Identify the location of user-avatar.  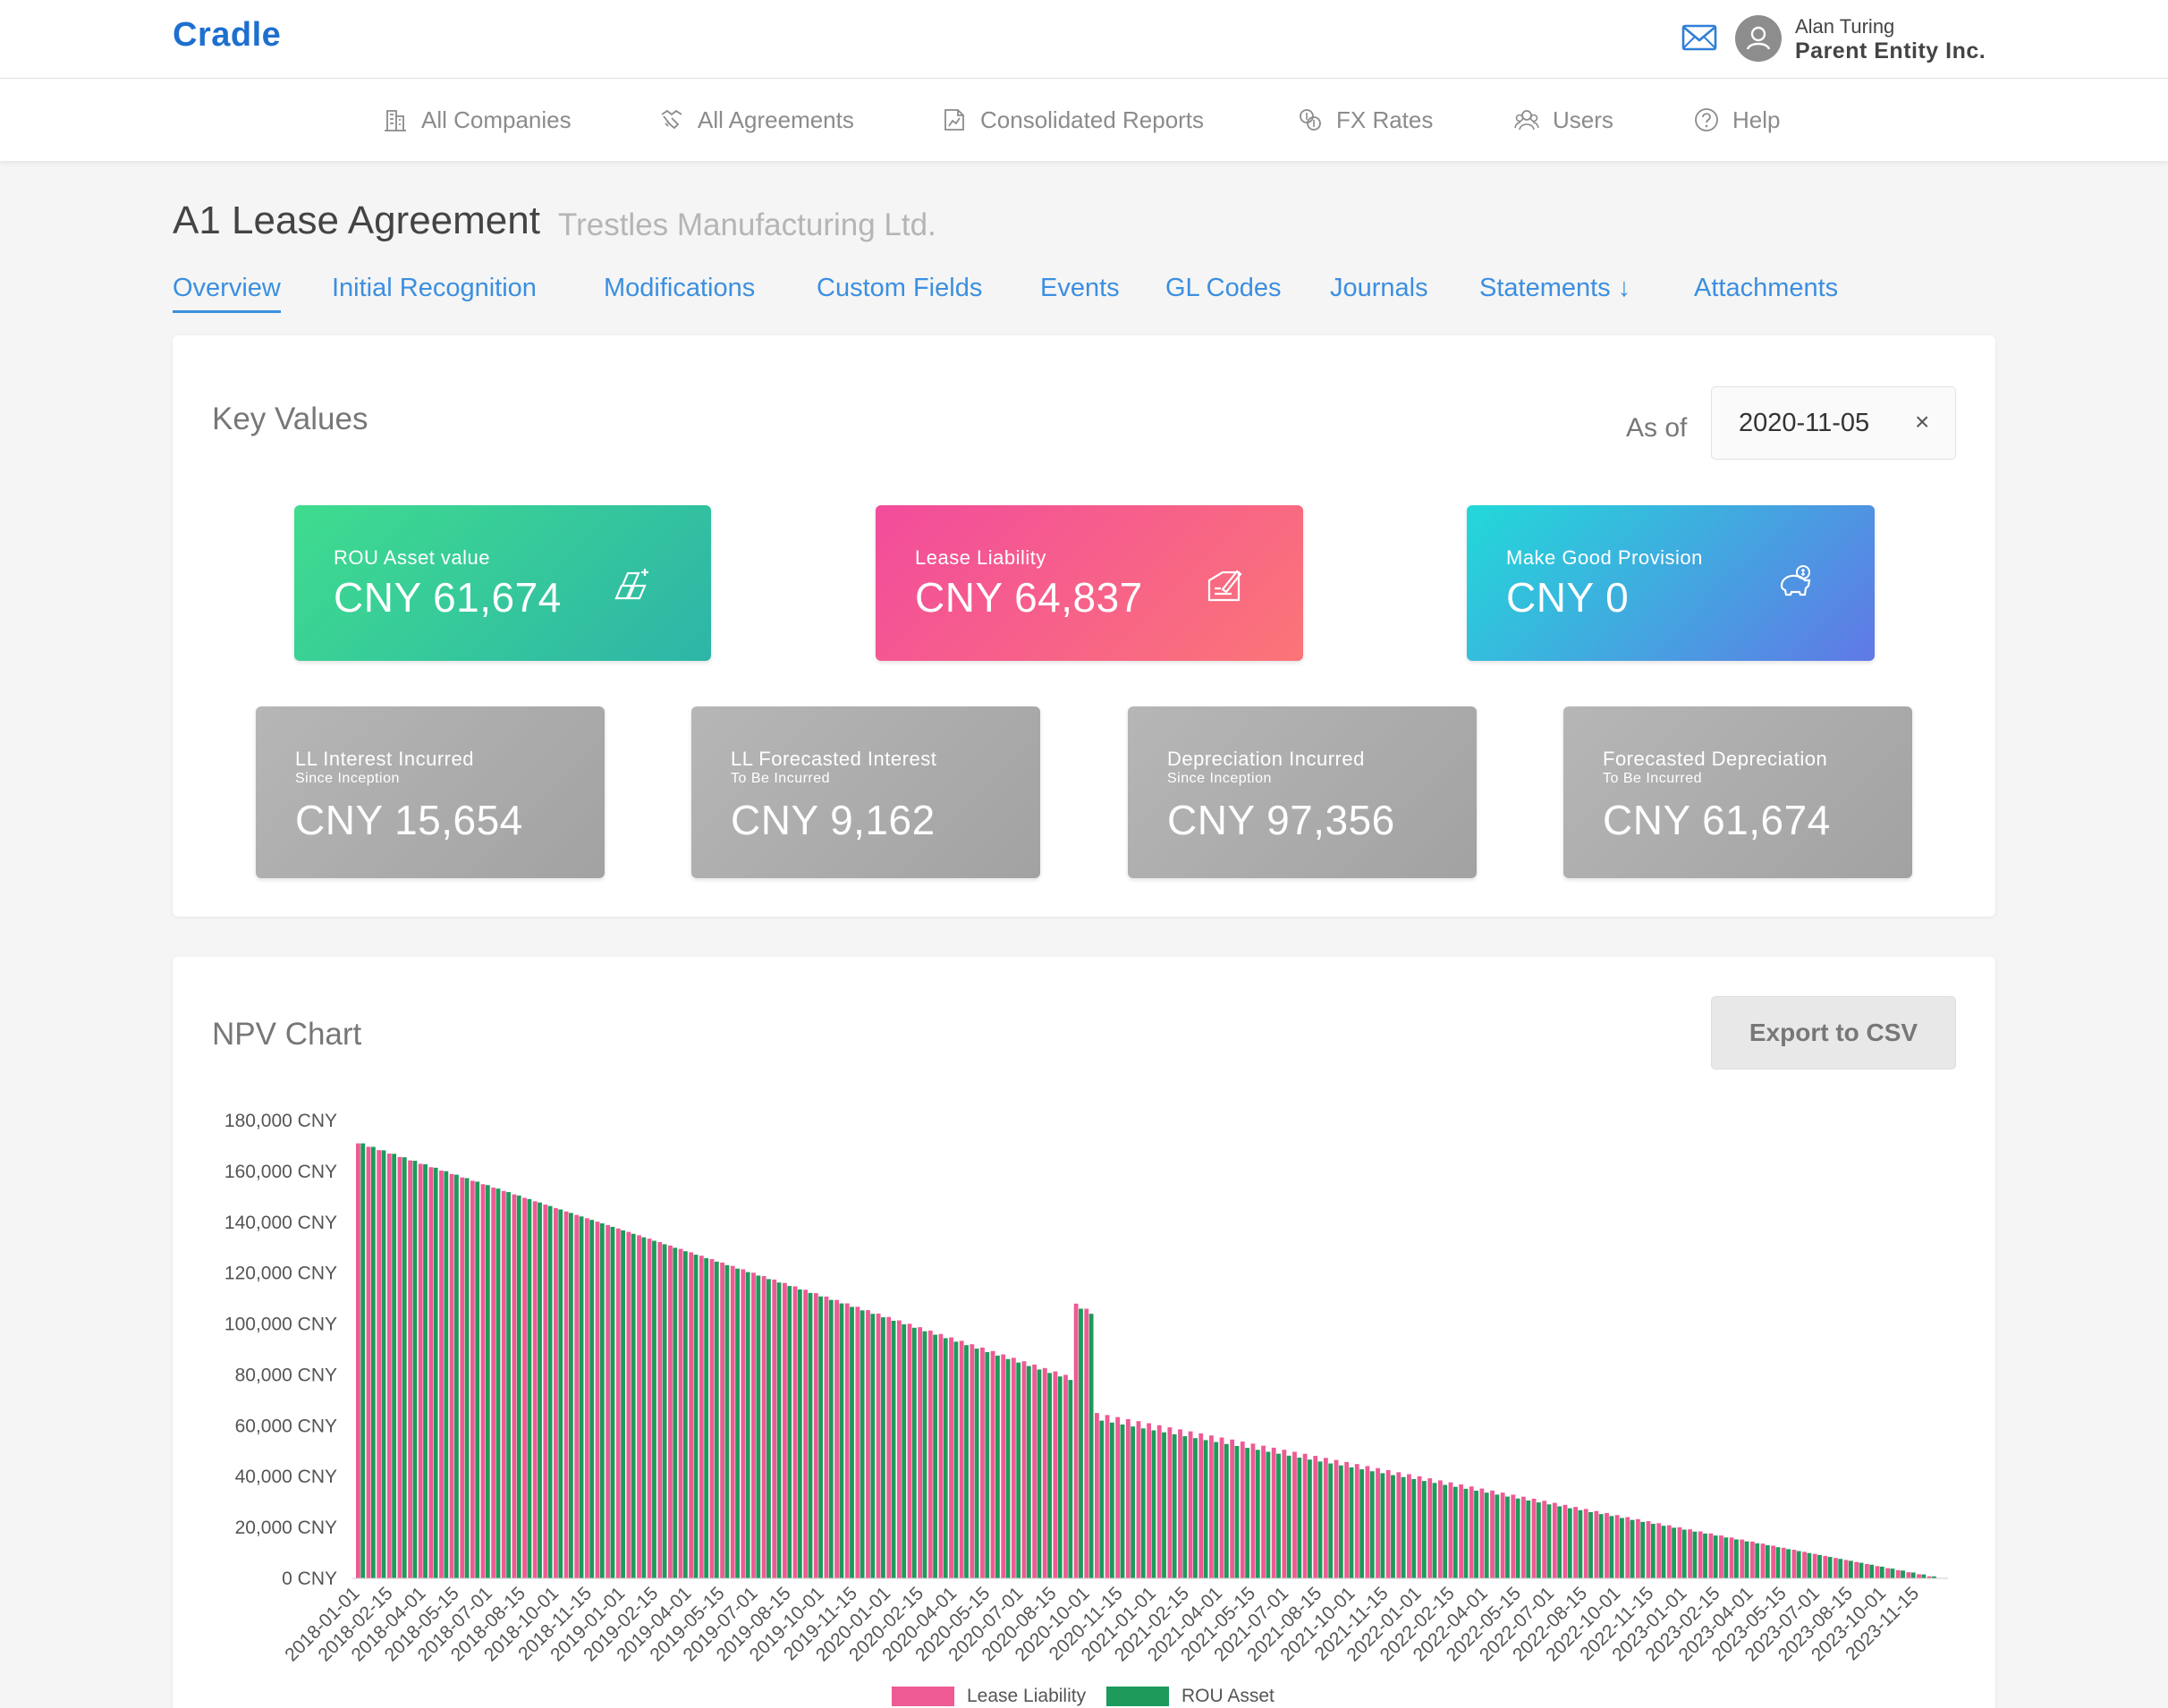
(1758, 39).